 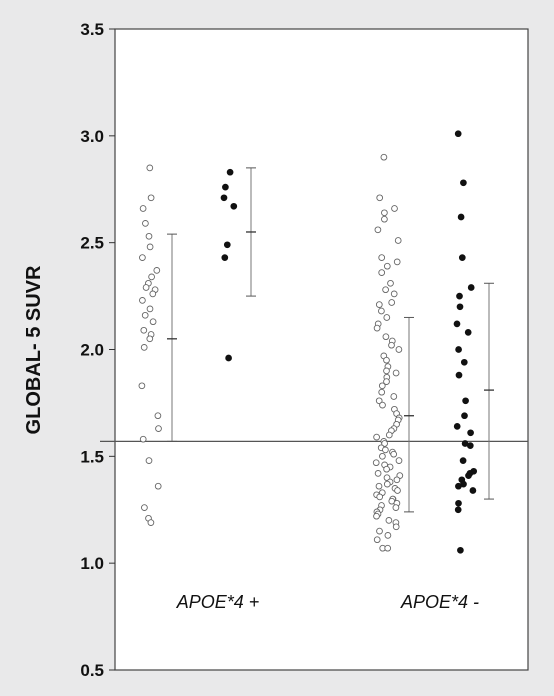 What do you see at coordinates (92, 350) in the screenshot?
I see `y-tick-label: 2.0` at bounding box center [92, 350].